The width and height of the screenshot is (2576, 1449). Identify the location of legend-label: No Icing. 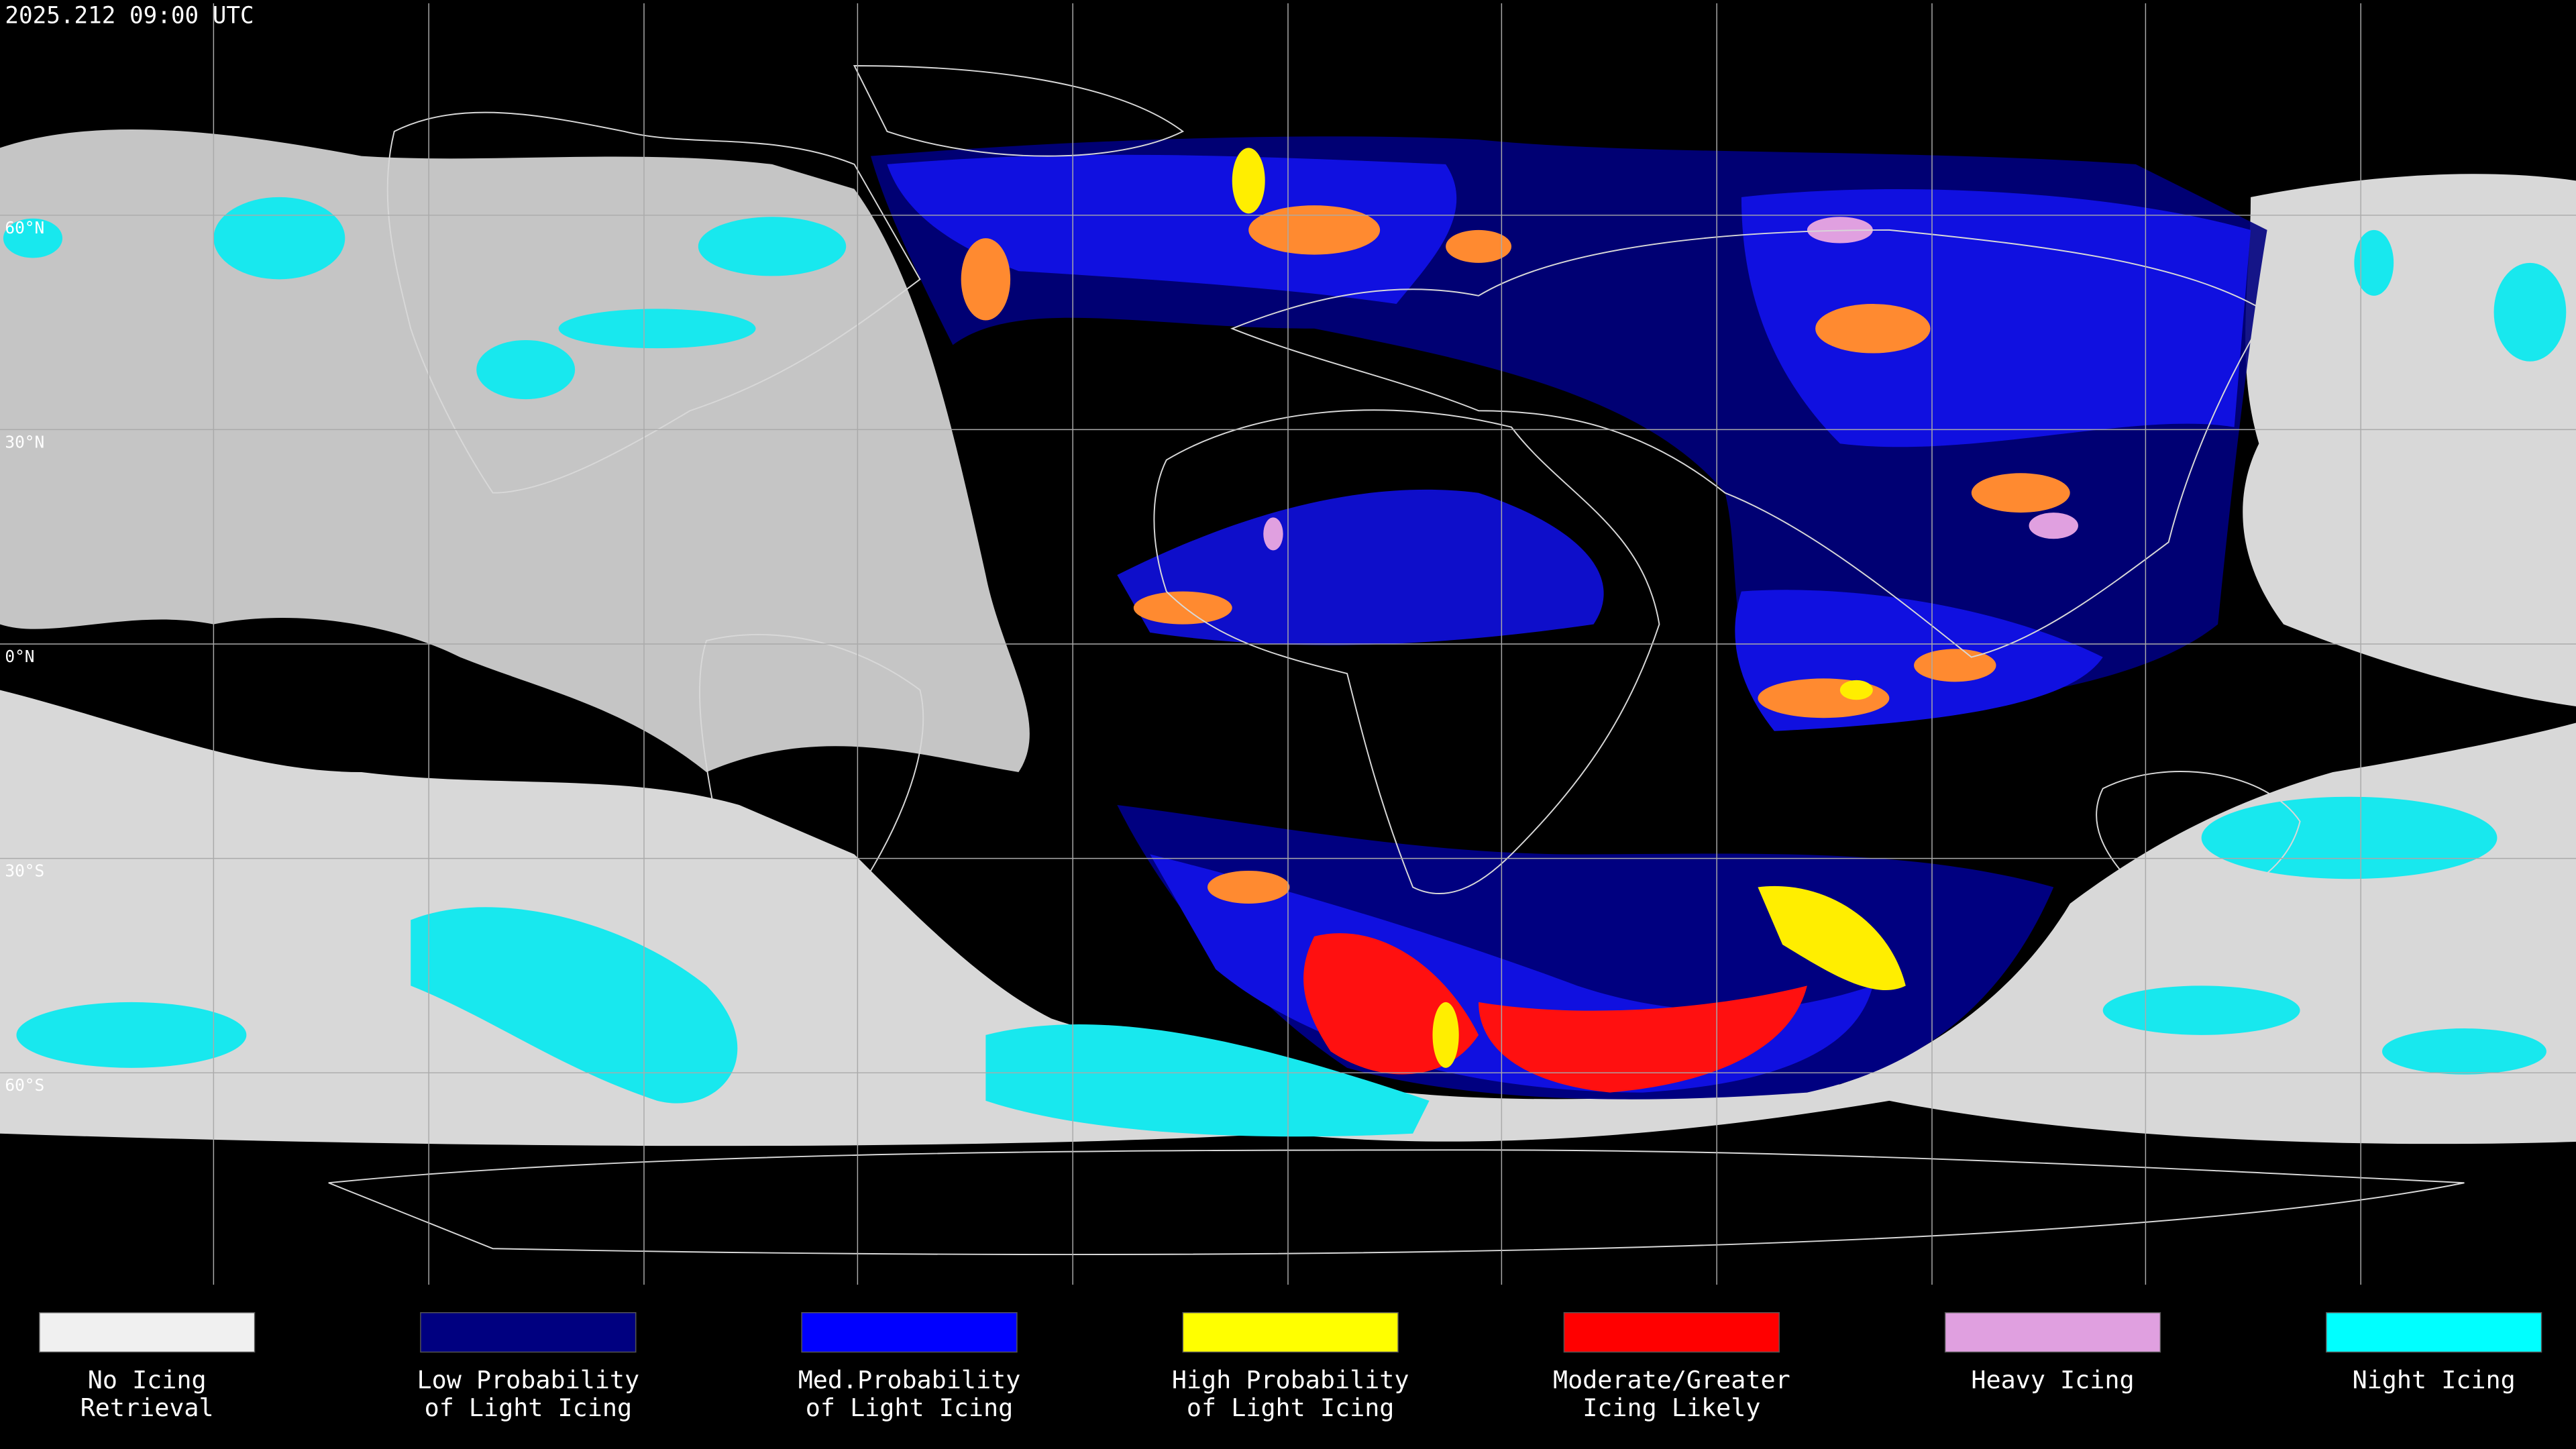
(147, 1379).